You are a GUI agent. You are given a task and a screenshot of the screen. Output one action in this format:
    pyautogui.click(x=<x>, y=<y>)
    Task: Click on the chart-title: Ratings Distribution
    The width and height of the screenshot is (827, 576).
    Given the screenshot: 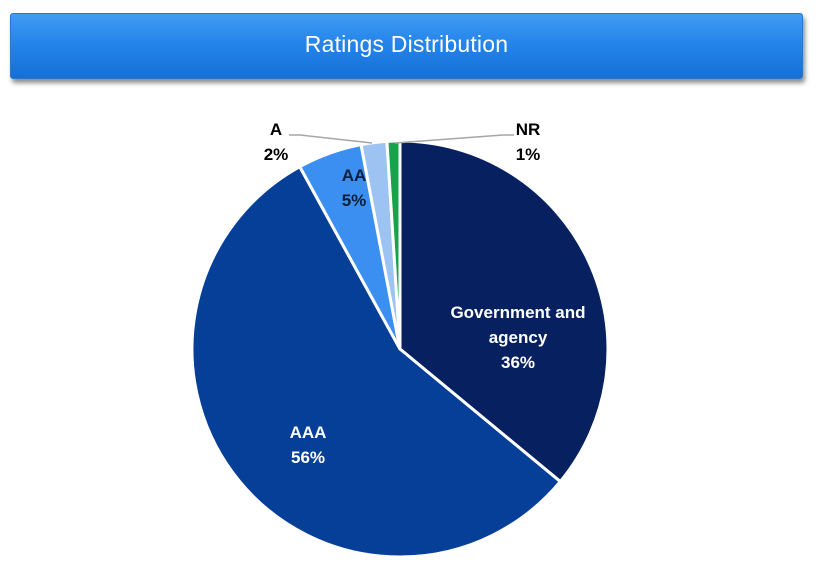 What is the action you would take?
    pyautogui.click(x=406, y=44)
    